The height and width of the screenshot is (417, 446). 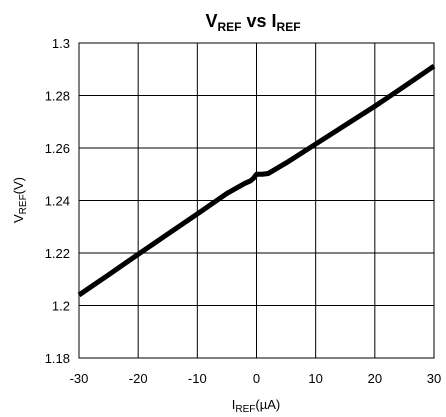 I want to click on x-tick-label: -10, so click(x=197, y=378).